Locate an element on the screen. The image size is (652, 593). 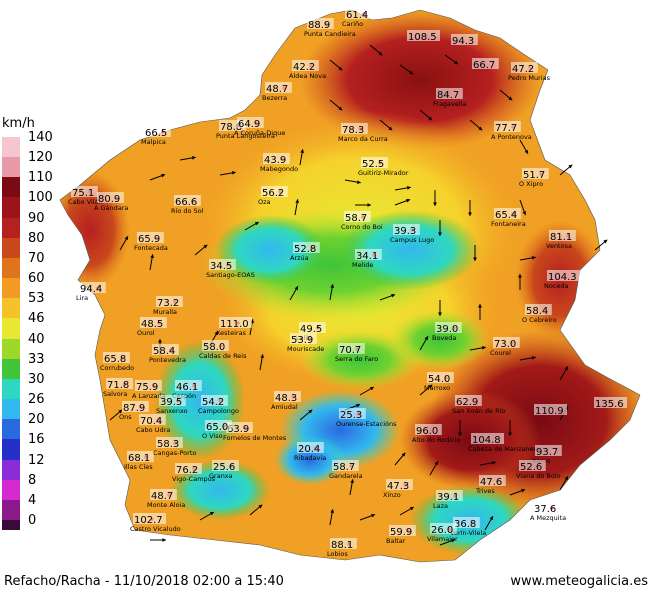
weather-station: 58.4O Cebreiro is located at coordinates (539, 314).